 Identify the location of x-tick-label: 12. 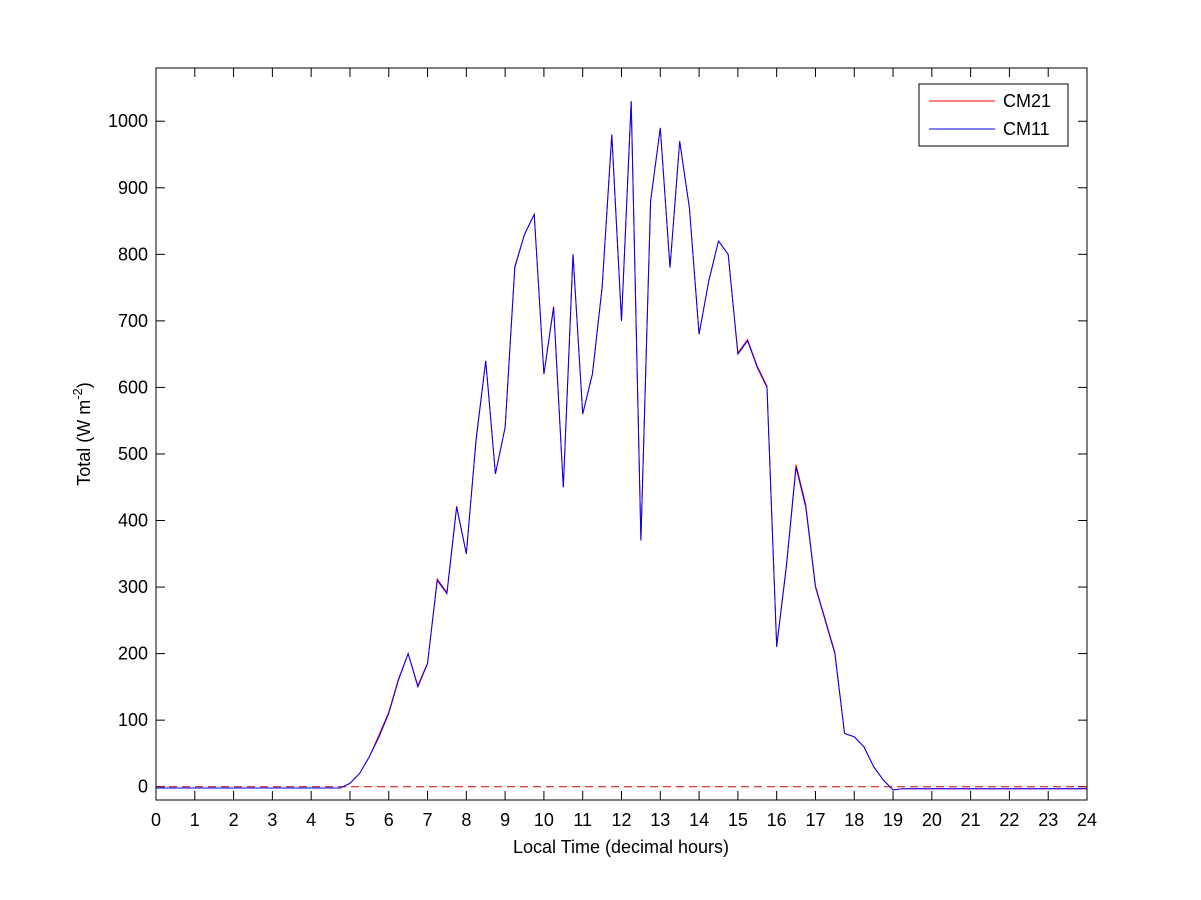
(621, 820).